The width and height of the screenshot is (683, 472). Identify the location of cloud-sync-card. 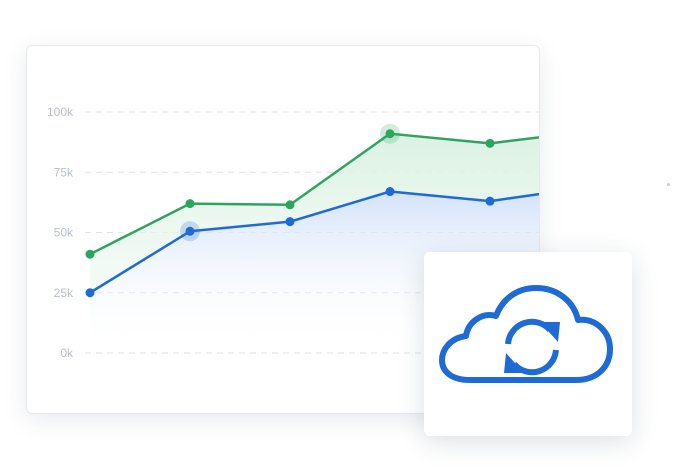
(528, 344).